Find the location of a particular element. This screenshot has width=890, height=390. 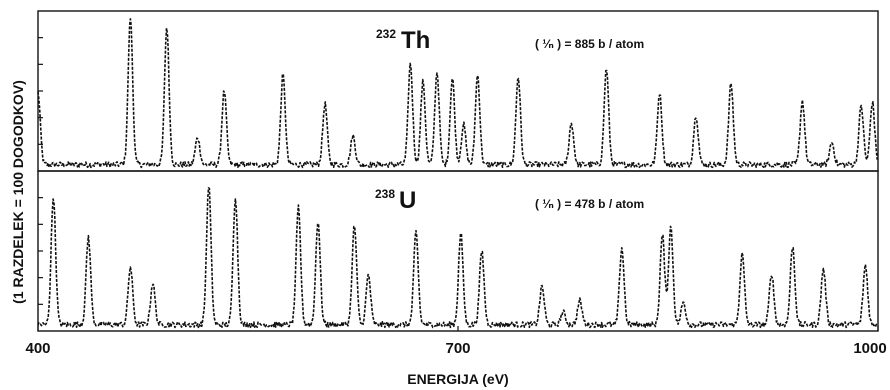

y-ticks-th is located at coordinates (40, 91).